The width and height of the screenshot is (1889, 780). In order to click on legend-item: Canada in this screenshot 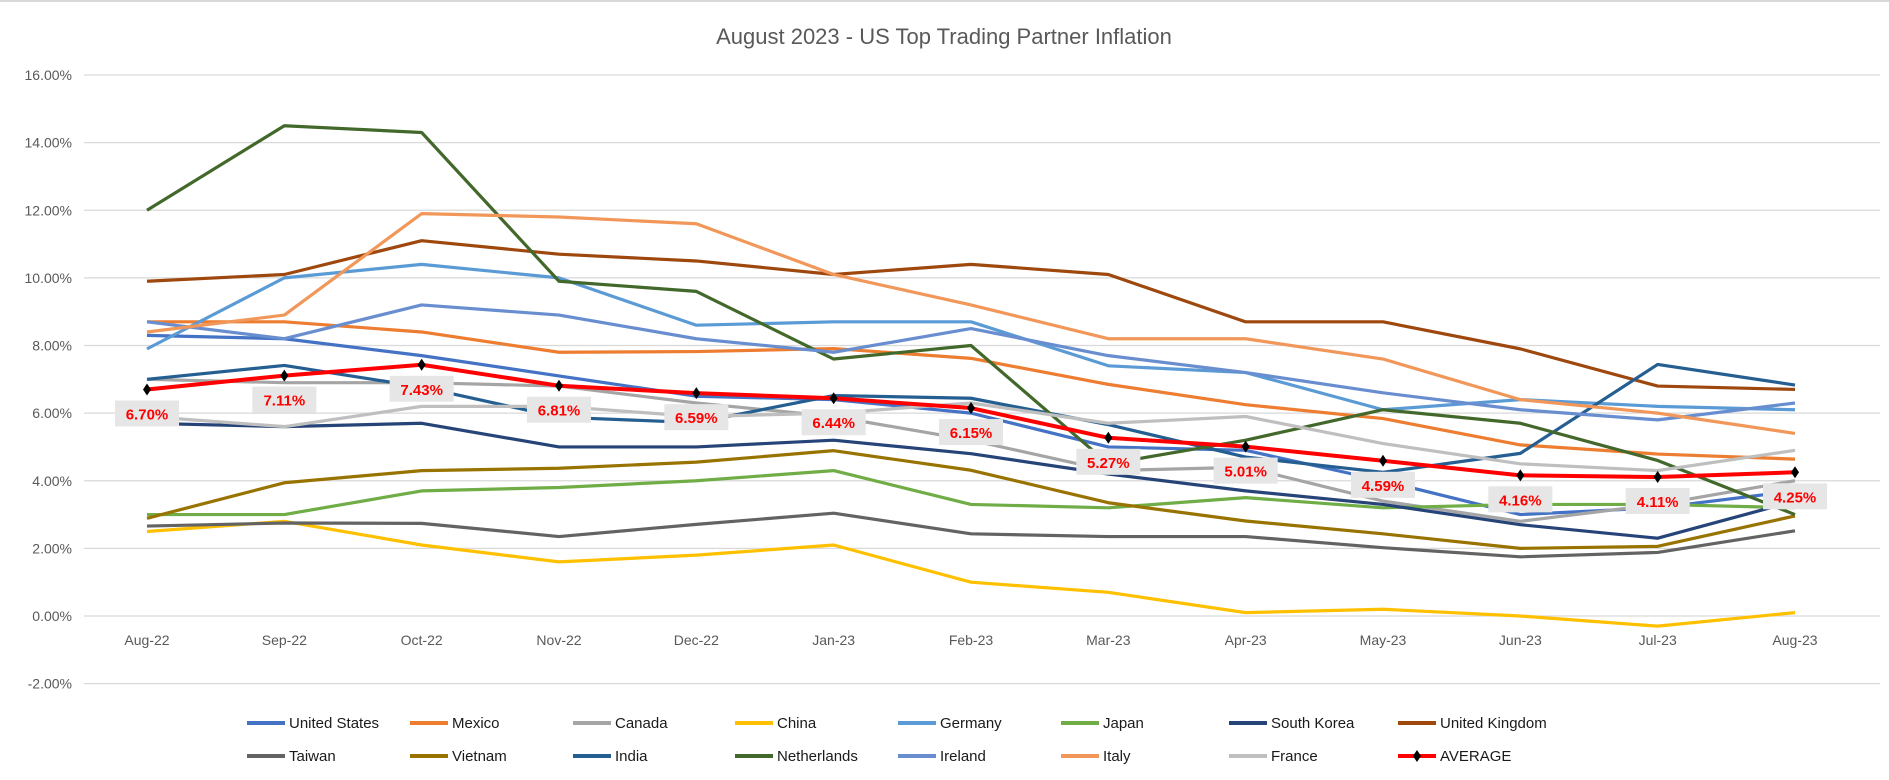, I will do `click(620, 723)`.